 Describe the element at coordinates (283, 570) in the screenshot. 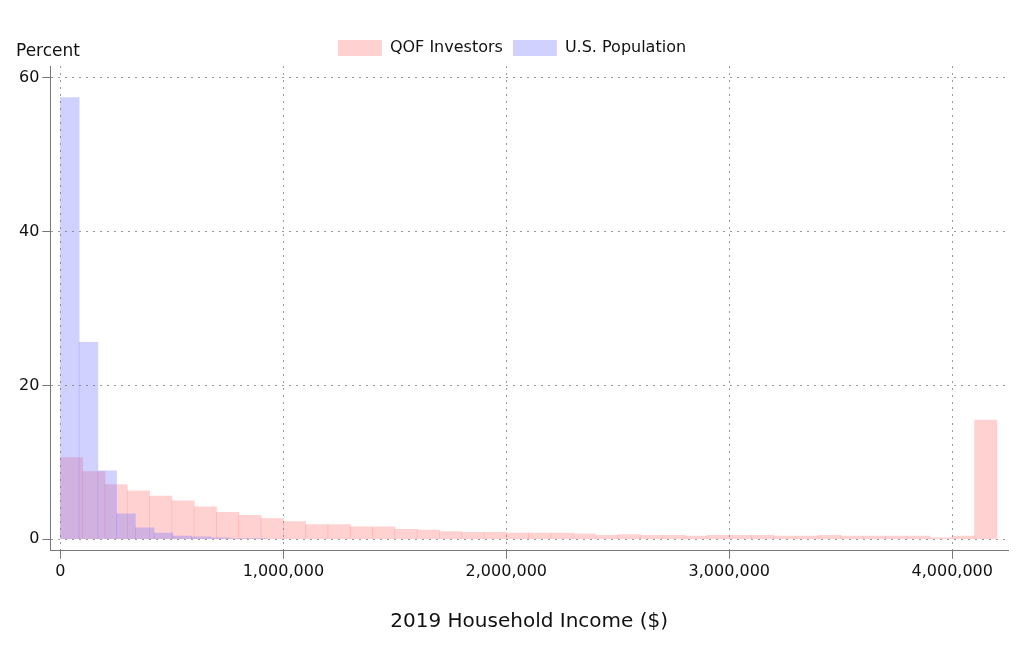

I see `x-tick-label: 1,000,000` at that location.